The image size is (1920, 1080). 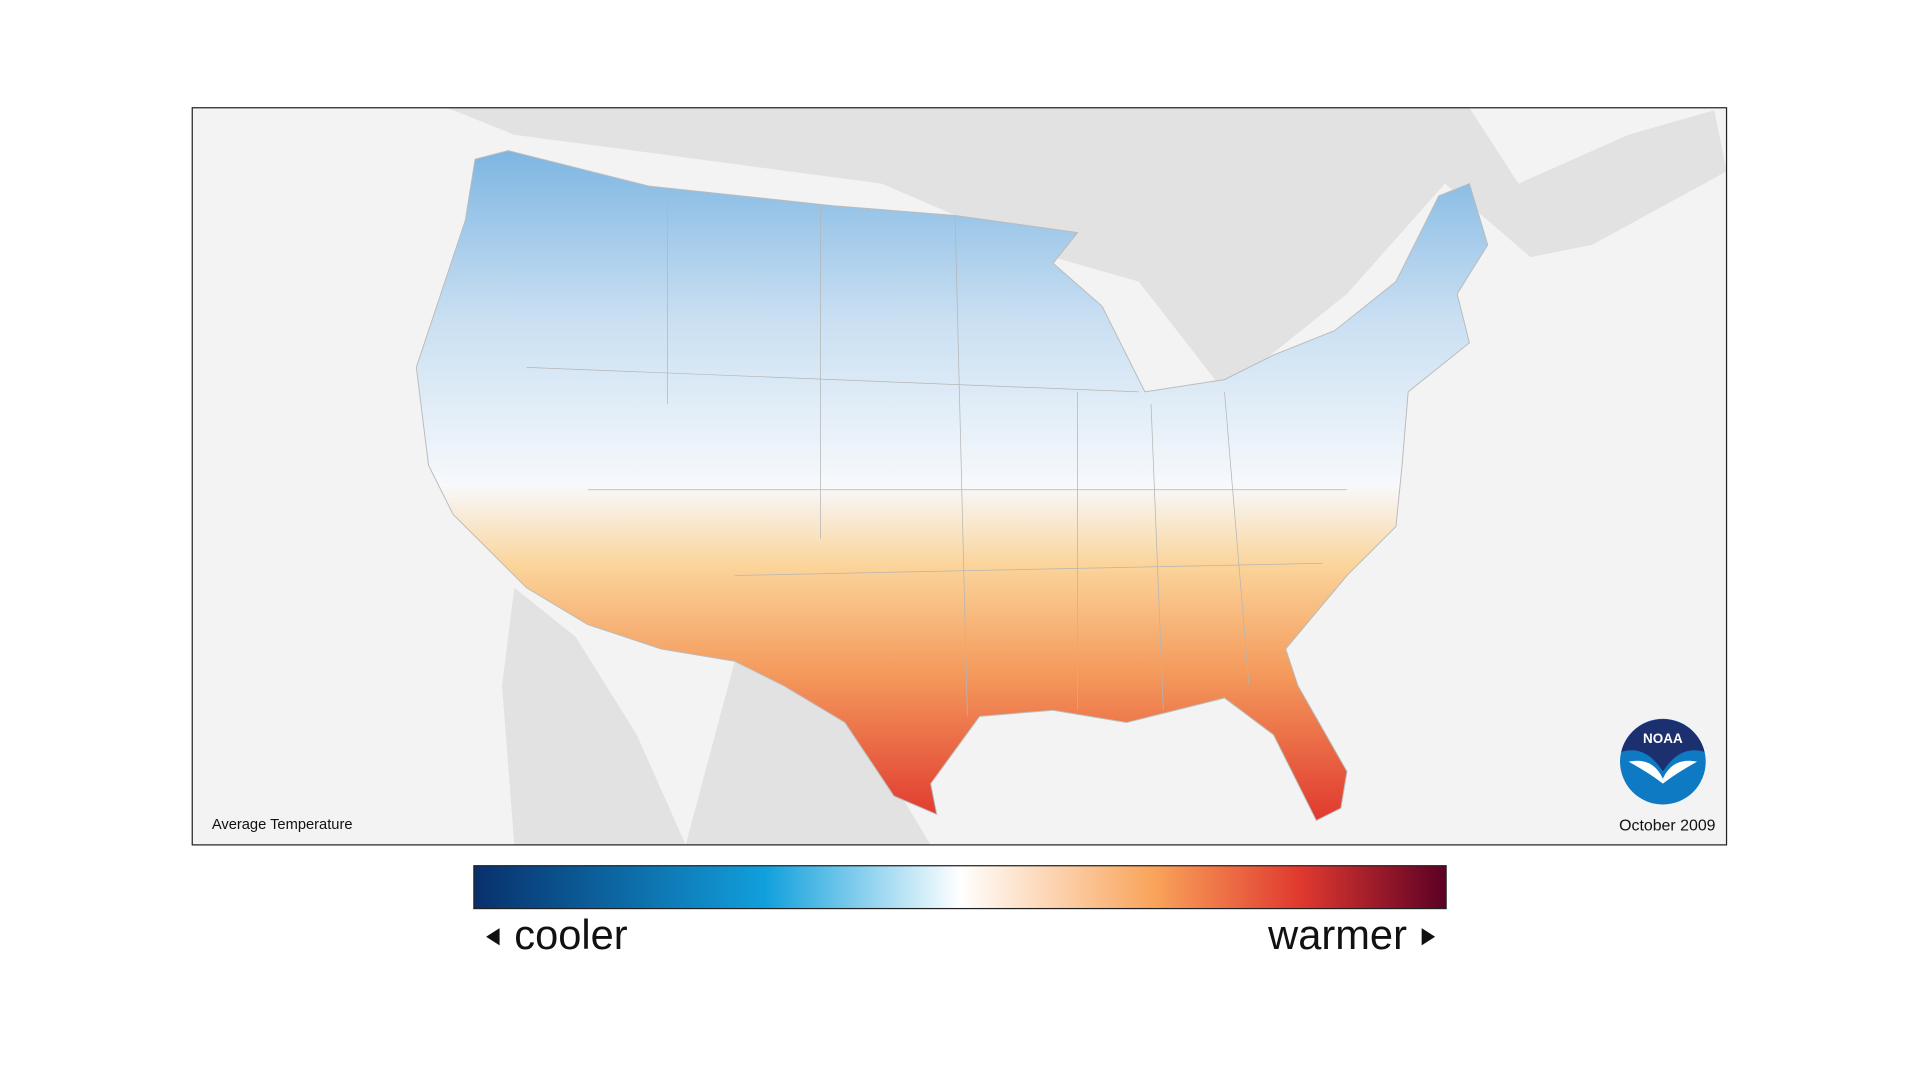 I want to click on logo-text: NOAA, so click(x=1663, y=738).